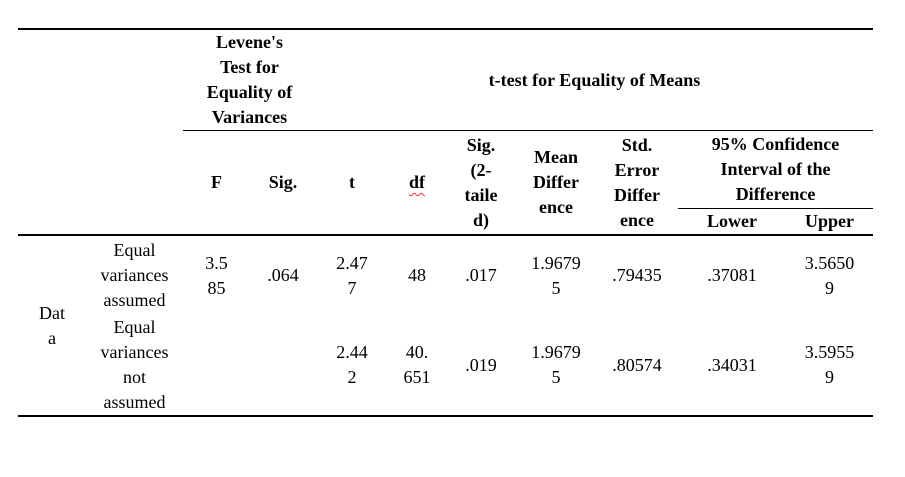 The image size is (905, 477). I want to click on row1-std-error-difference: .79435, so click(637, 275).